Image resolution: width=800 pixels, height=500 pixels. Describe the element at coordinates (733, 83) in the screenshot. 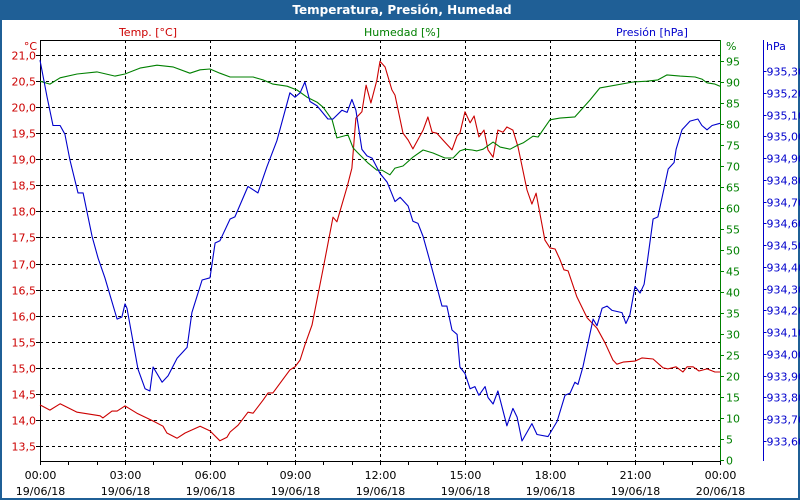

I see `humidity-tick-label: 90` at that location.